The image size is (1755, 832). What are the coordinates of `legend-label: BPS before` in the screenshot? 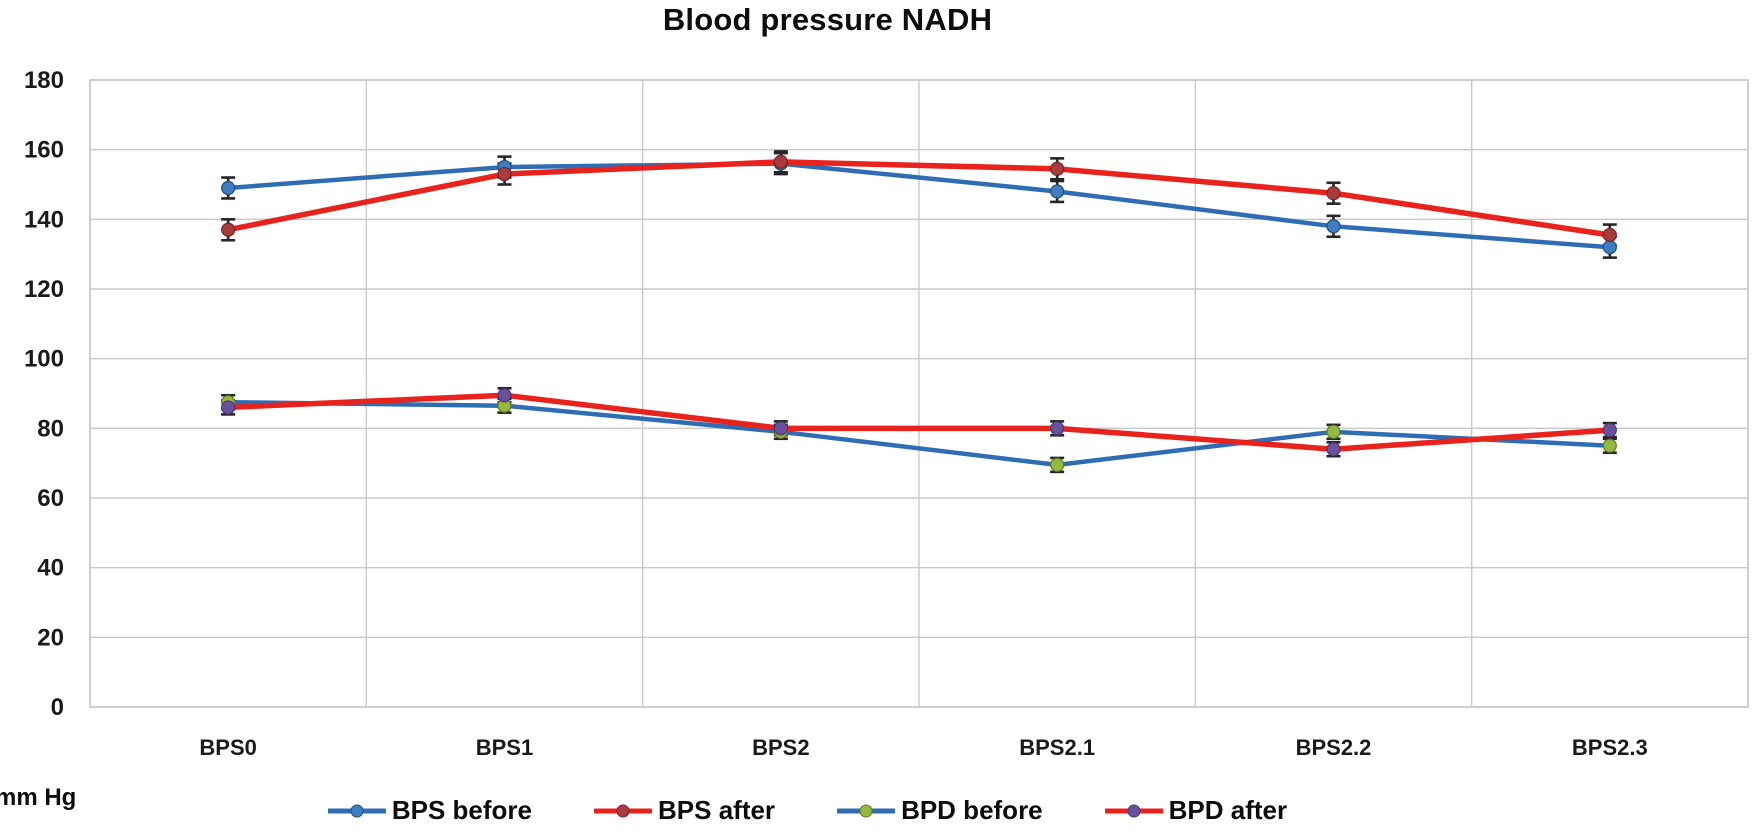 It's located at (462, 810).